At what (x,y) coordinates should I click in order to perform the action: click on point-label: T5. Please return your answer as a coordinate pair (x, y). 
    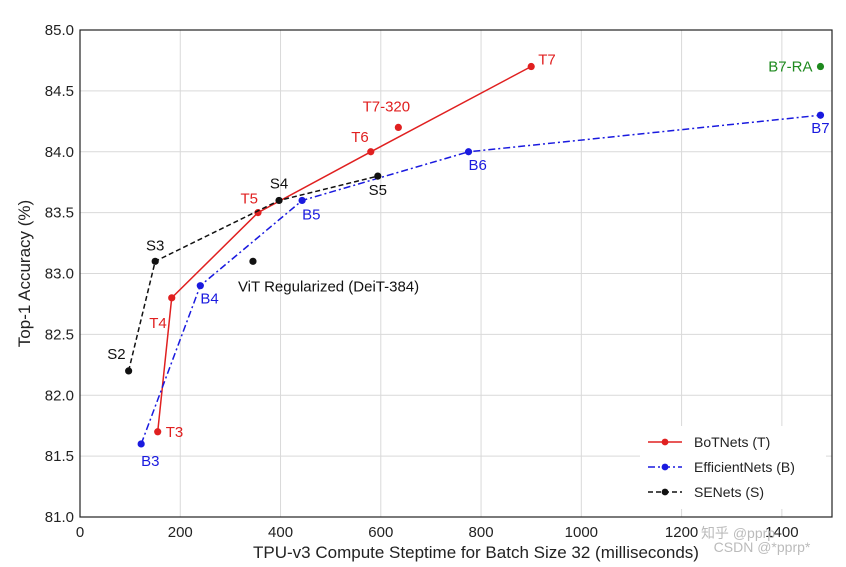
    Looking at the image, I should click on (249, 199).